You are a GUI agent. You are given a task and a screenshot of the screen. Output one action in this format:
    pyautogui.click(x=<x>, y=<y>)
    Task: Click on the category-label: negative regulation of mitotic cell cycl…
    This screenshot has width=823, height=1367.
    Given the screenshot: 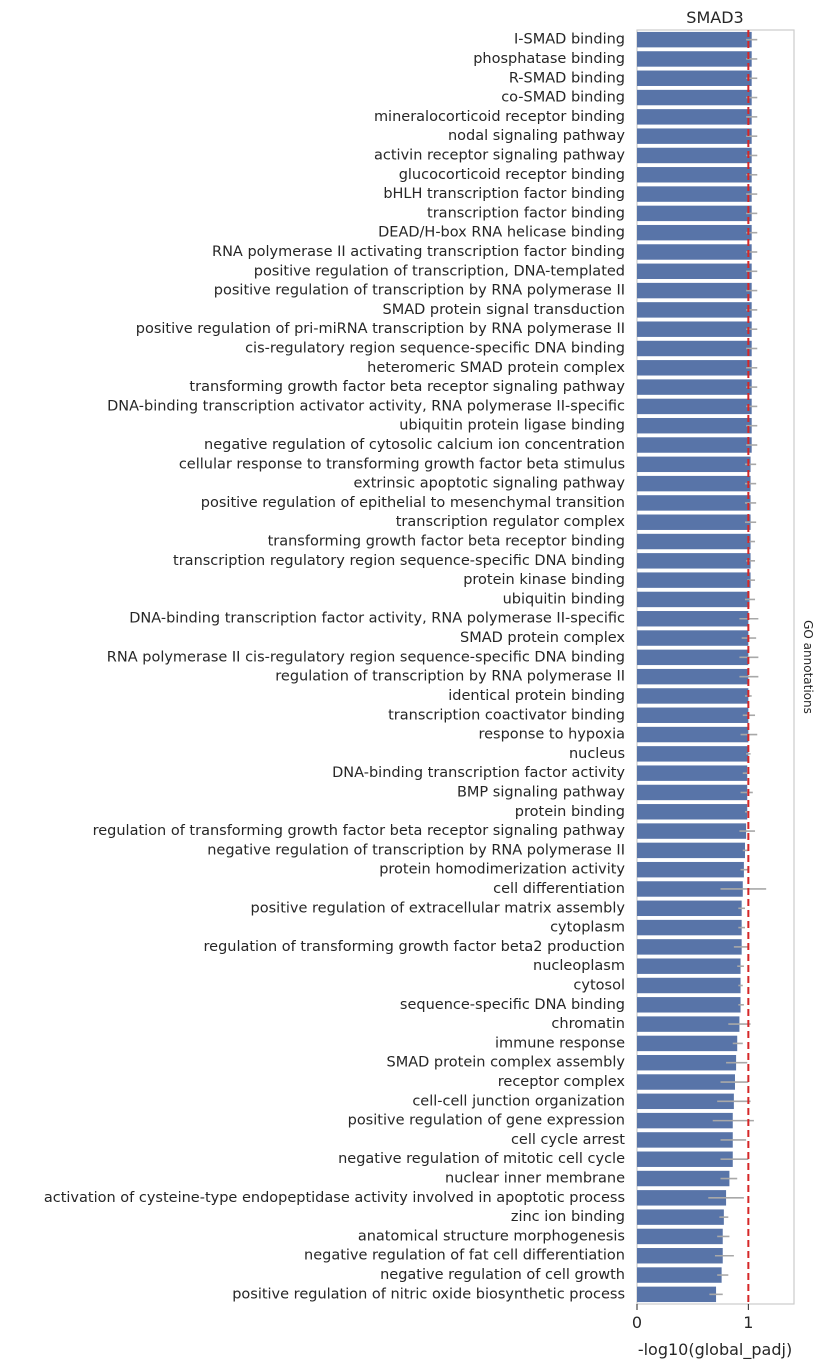 What is the action you would take?
    pyautogui.click(x=481, y=1159)
    